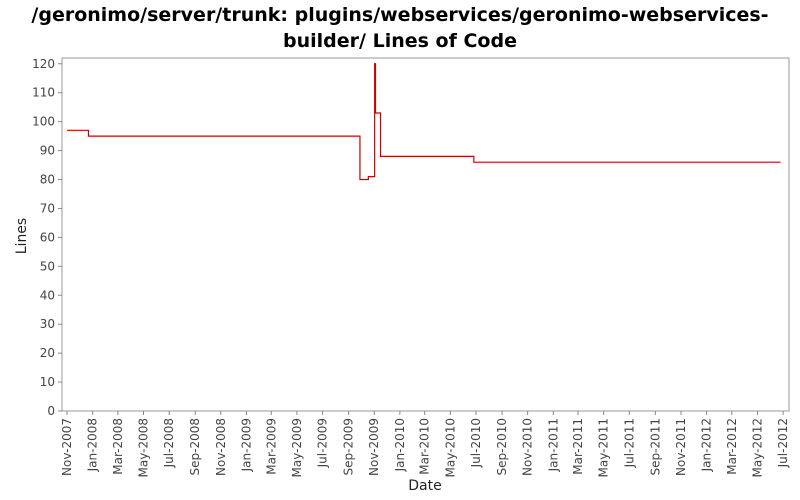  Describe the element at coordinates (349, 447) in the screenshot. I see `x-tick-label: Sep-2009` at that location.